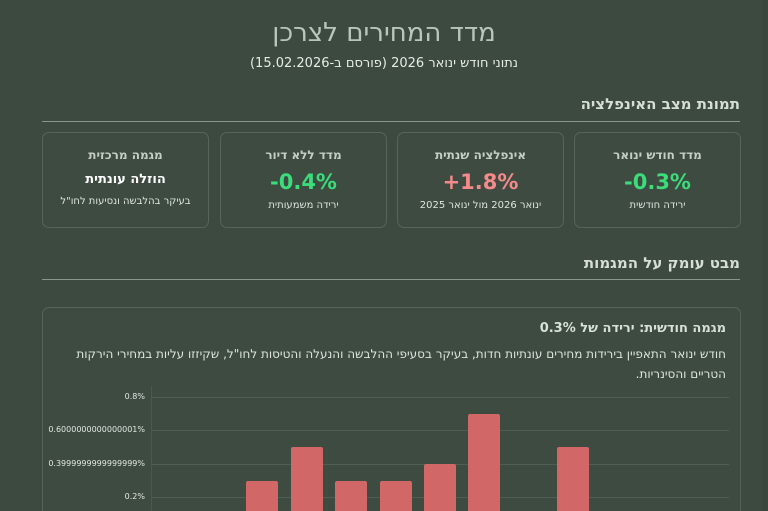 The image size is (768, 511). I want to click on section-title-overview: תמונת מצב האינפלציה, so click(660, 104).